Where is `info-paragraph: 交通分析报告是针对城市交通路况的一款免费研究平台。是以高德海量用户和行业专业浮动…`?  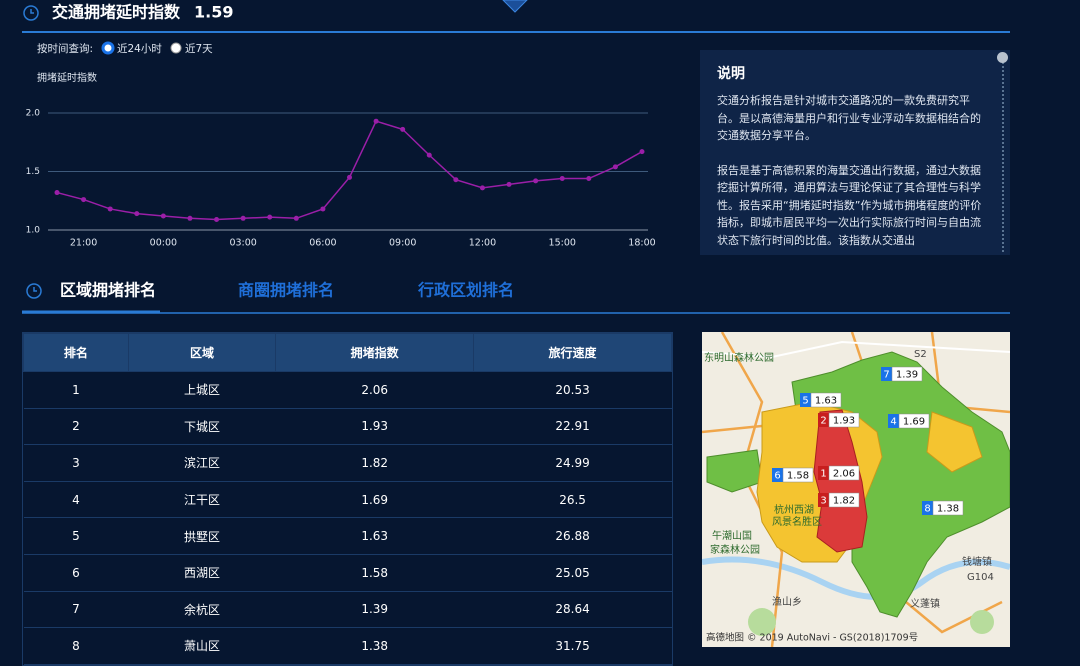 info-paragraph: 交通分析报告是针对城市交通路况的一款免费研究平台。是以高德海量用户和行业专业浮动… is located at coordinates (849, 118).